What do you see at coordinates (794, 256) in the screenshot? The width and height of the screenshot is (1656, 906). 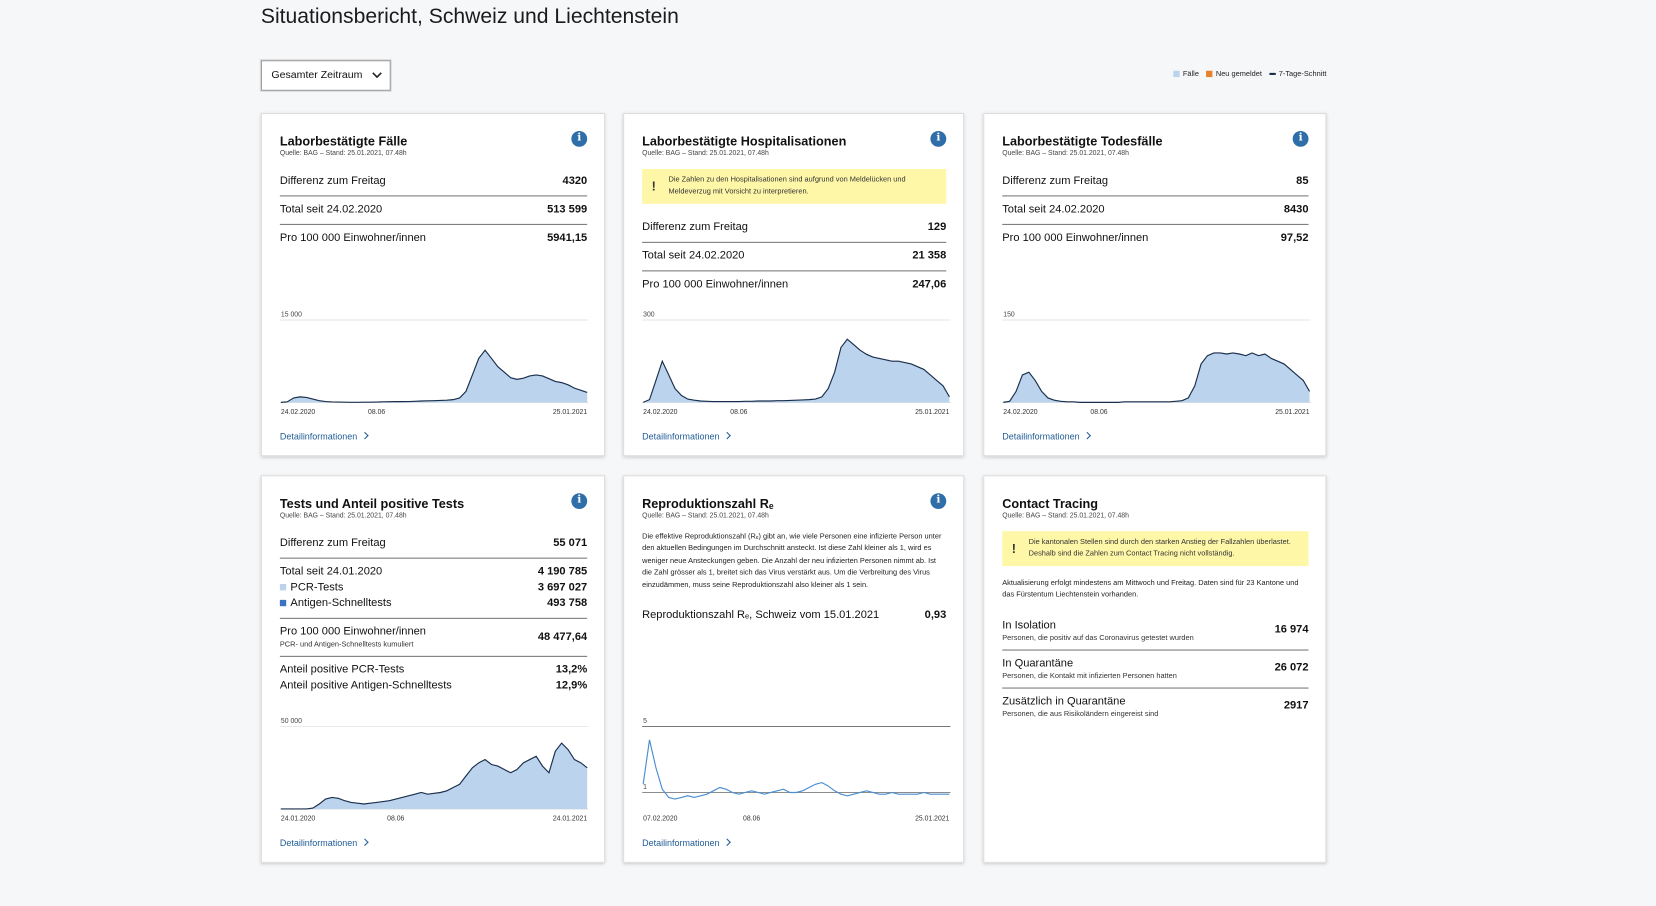 I see `stat-row: Total seit 24.02.2020 21 358` at bounding box center [794, 256].